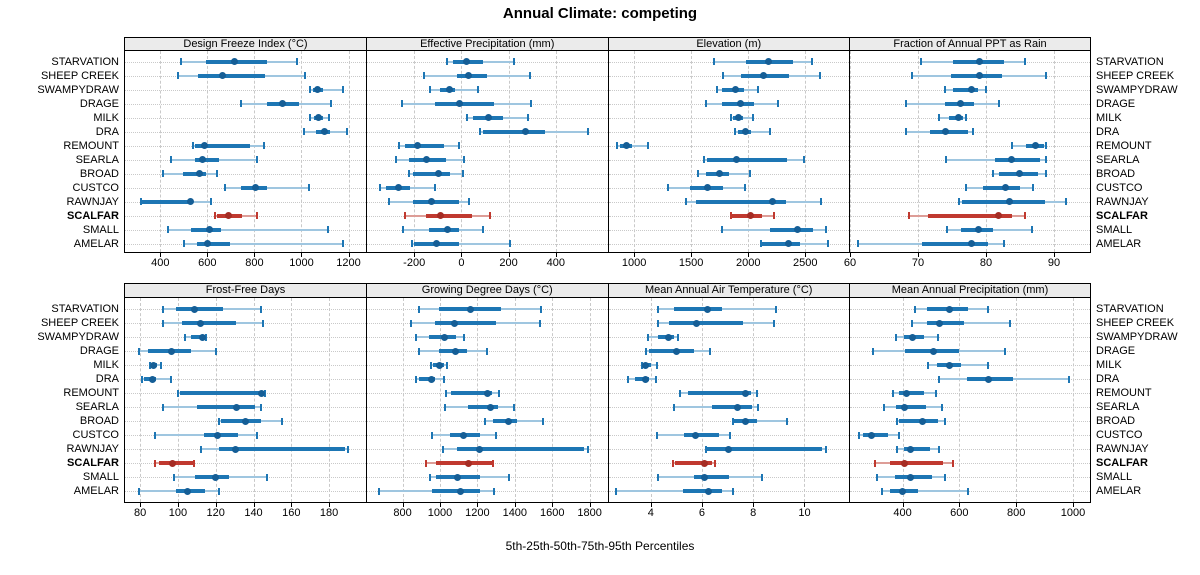  I want to click on site-label-right-remount: REMOUNT, so click(1124, 145).